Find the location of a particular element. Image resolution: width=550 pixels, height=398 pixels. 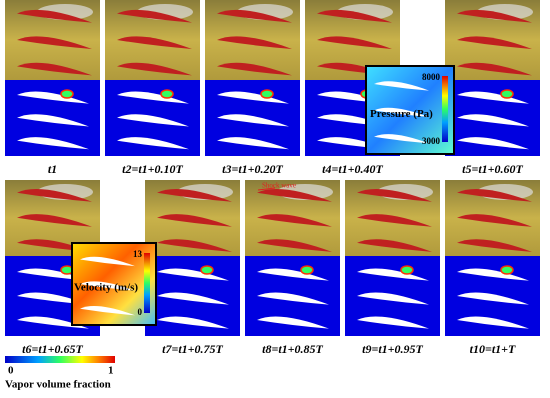

time-label: t7=t1+0.75T is located at coordinates (192, 349).